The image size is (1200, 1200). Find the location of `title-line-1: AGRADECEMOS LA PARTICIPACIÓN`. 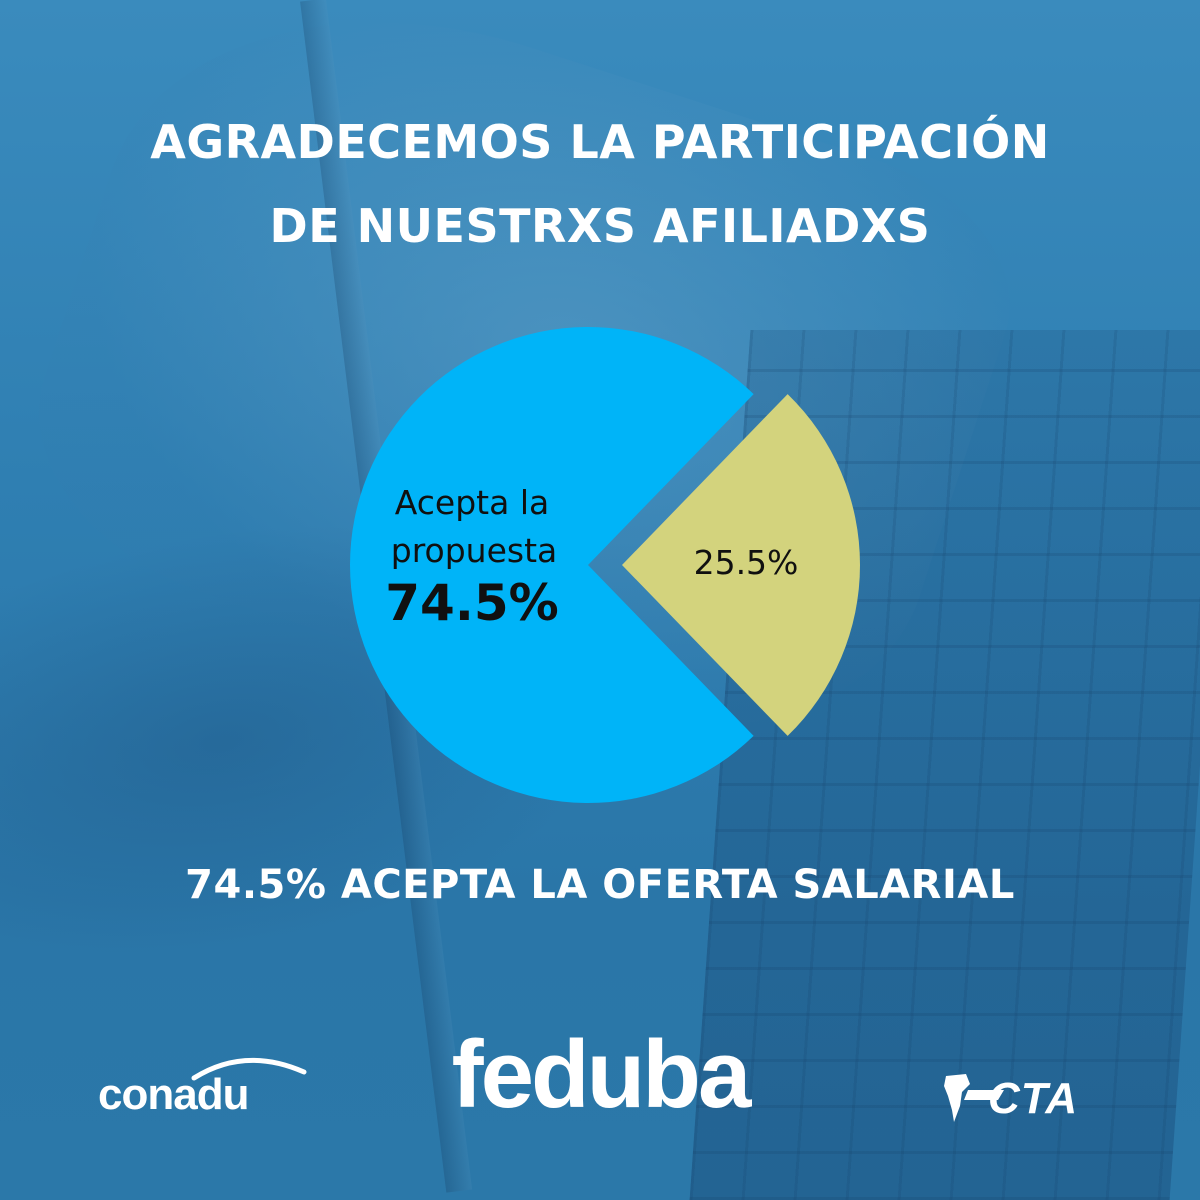

title-line-1: AGRADECEMOS LA PARTICIPACIÓN is located at coordinates (600, 142).